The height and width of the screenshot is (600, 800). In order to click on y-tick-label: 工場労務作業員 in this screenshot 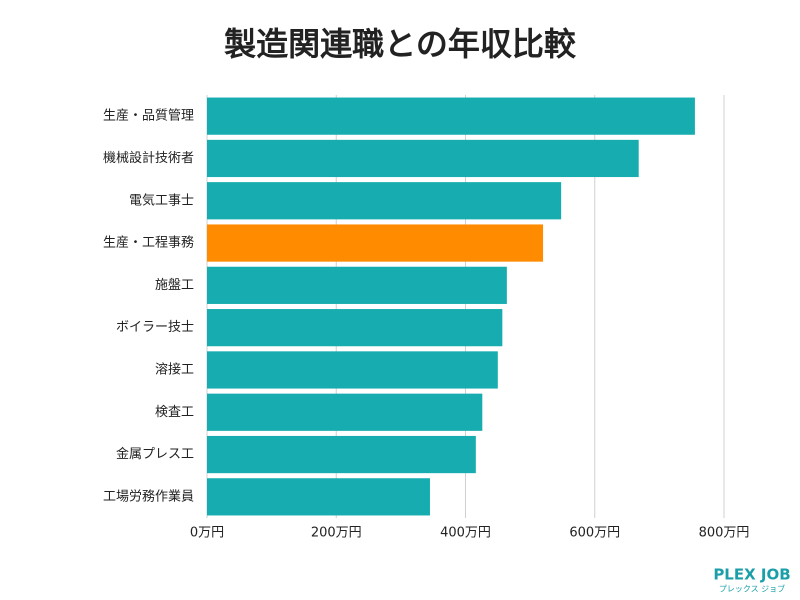, I will do `click(148, 496)`.